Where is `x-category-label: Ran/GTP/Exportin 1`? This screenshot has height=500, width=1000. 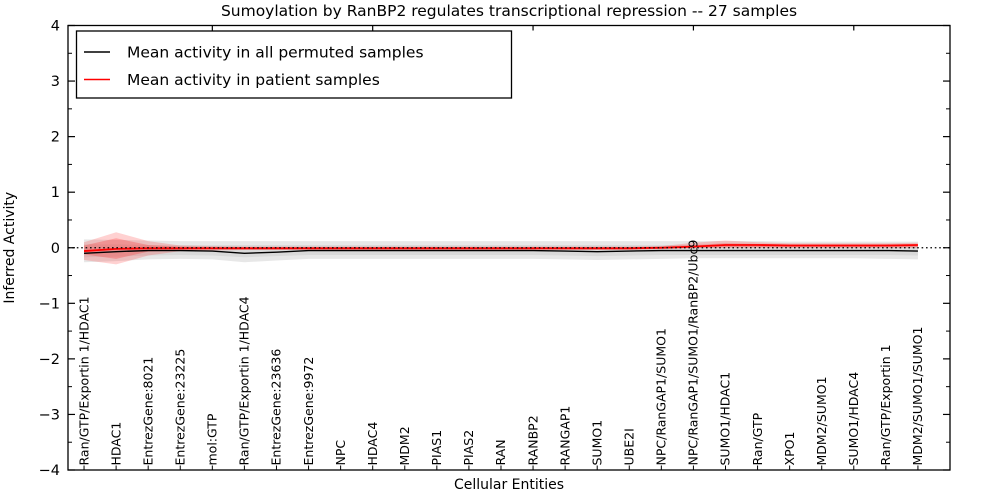
x-category-label: Ran/GTP/Exportin 1 is located at coordinates (885, 404).